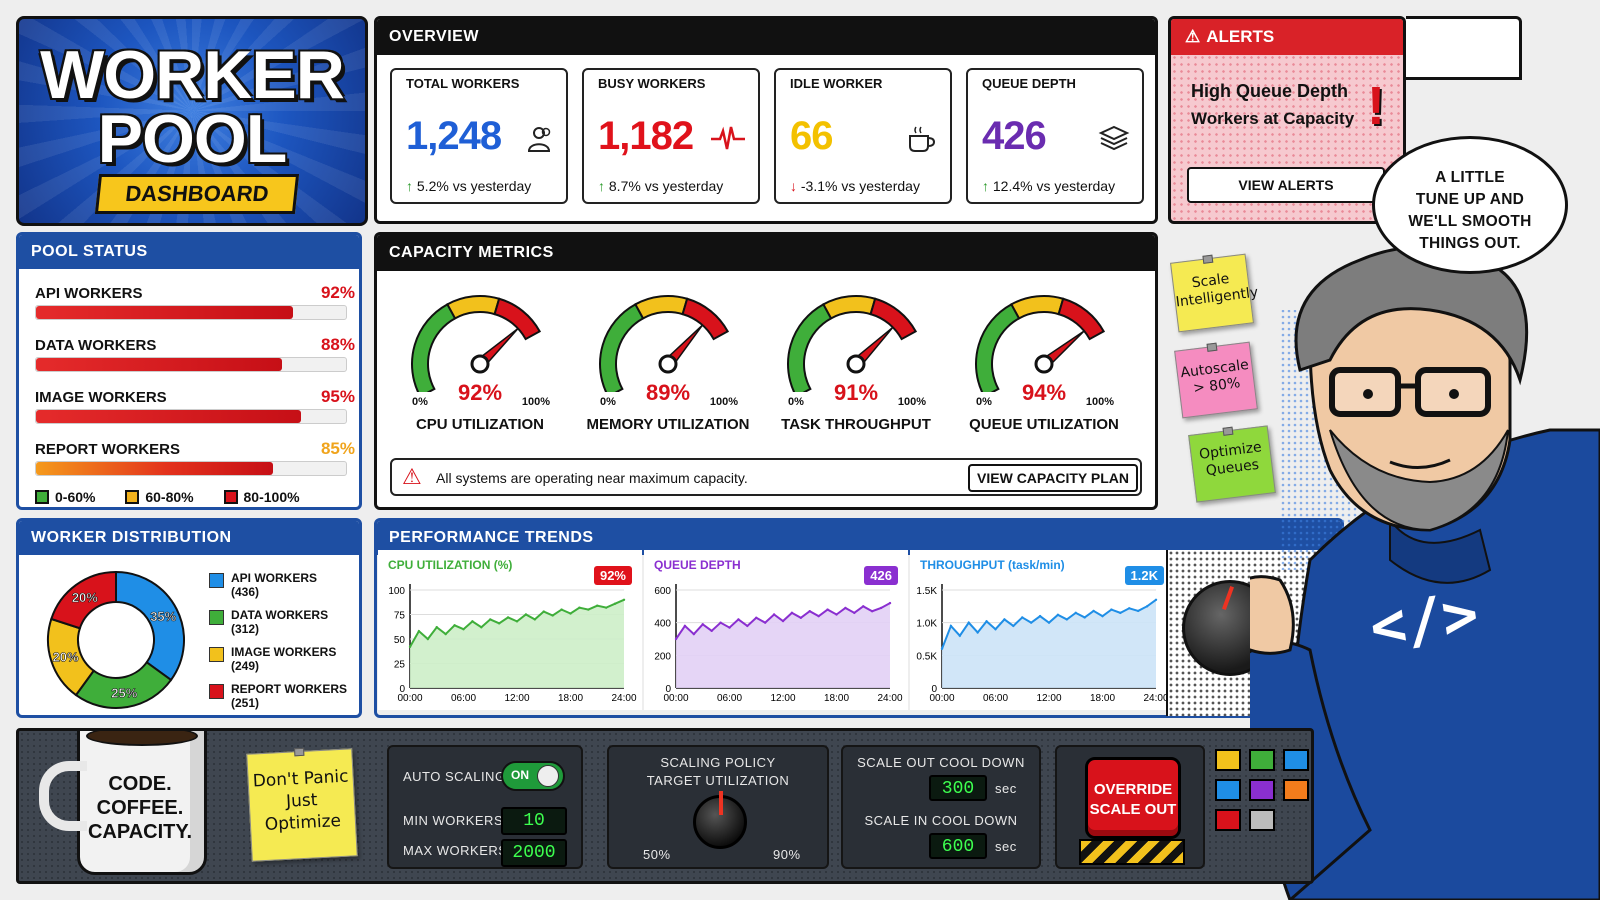 The width and height of the screenshot is (1600, 900). What do you see at coordinates (671, 136) in the screenshot?
I see `kpi-card-busy-workers: BUSY WORKERS 1,182 ↑ 8.7% vs yesterday` at bounding box center [671, 136].